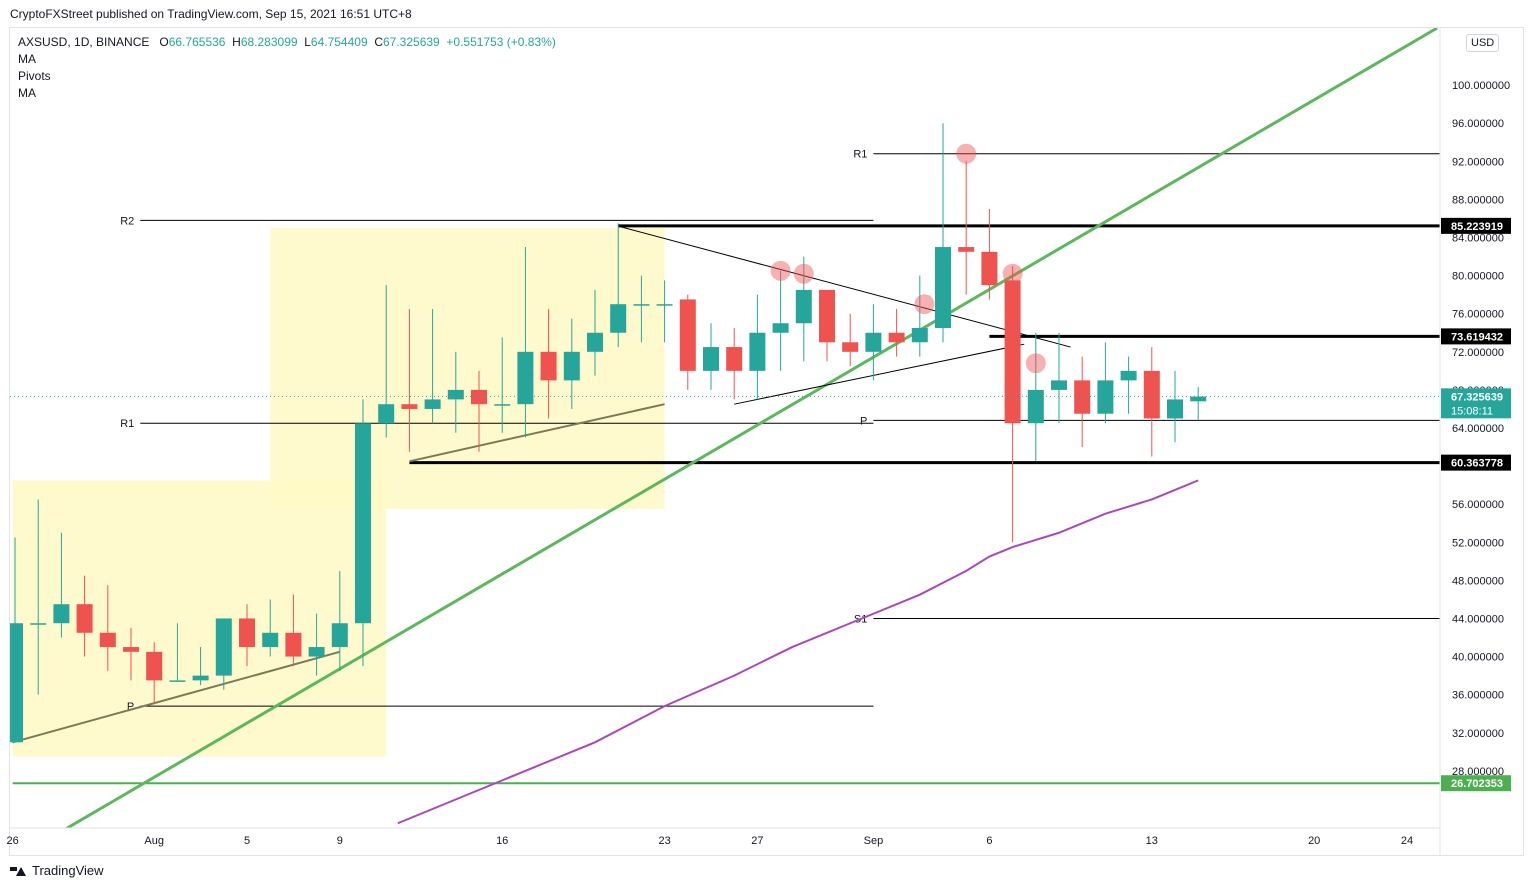  I want to click on currency-button: USD, so click(1483, 43).